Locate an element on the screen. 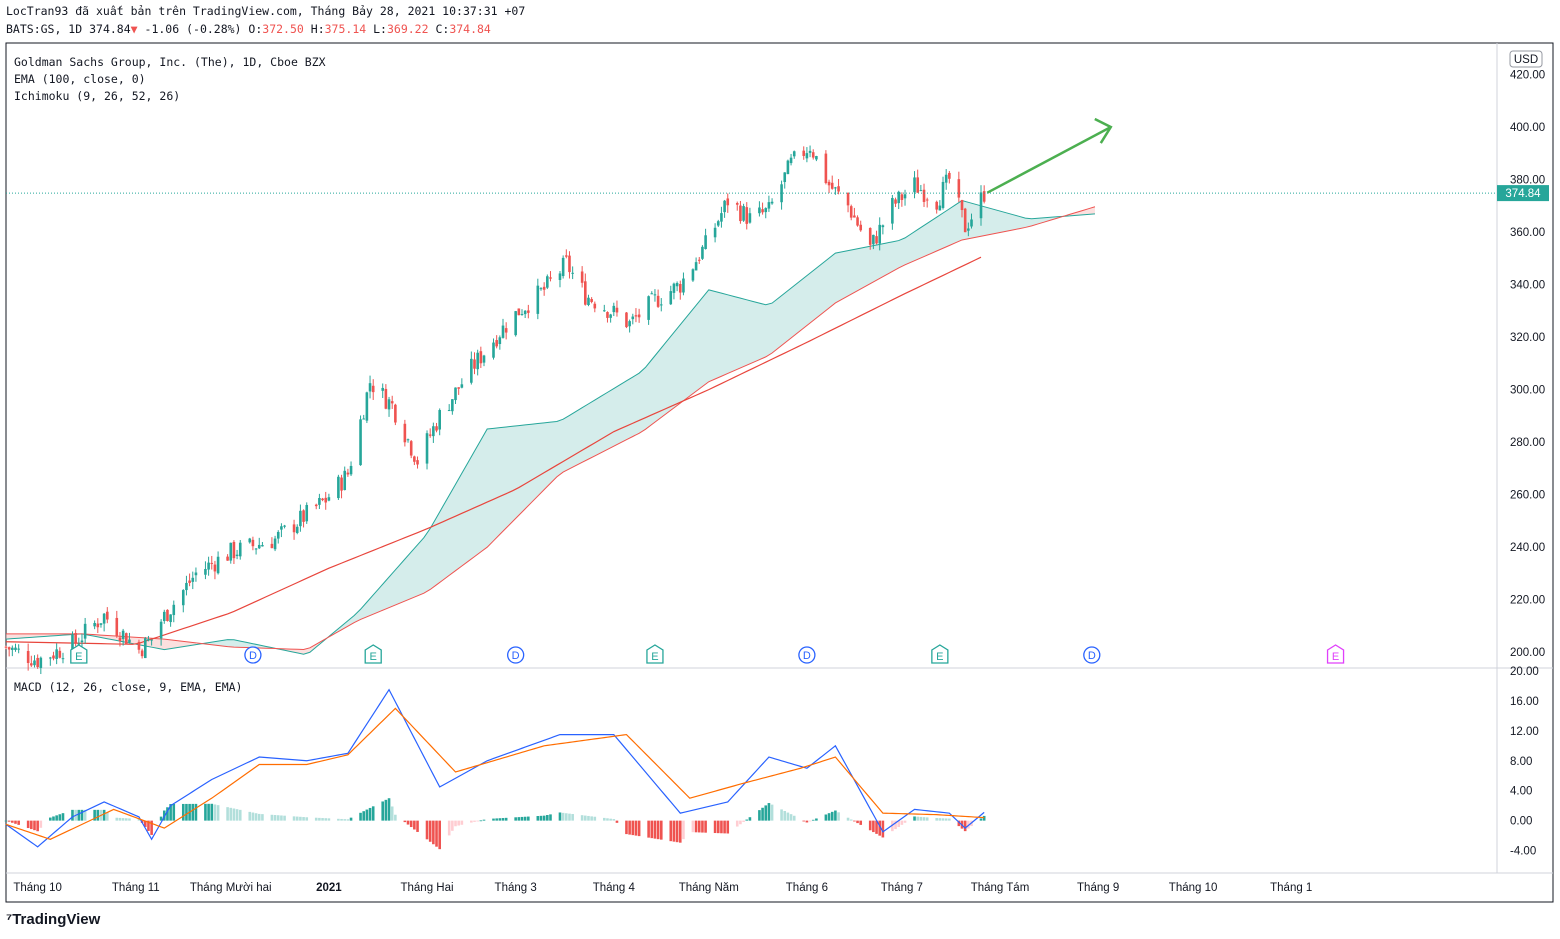 The height and width of the screenshot is (939, 1560). time-tick-label: Tháng Tám is located at coordinates (1000, 888).